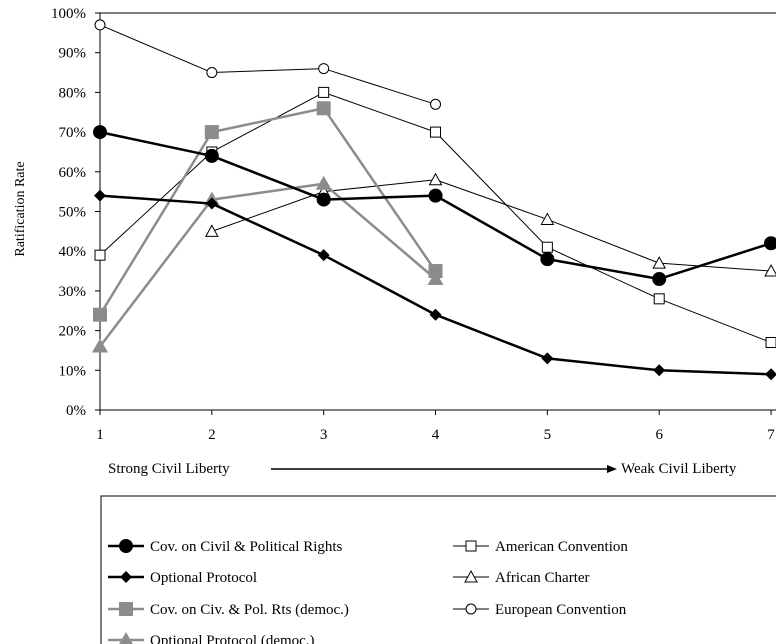 The width and height of the screenshot is (776, 644). What do you see at coordinates (73, 252) in the screenshot?
I see `y-tick-label: 40%` at bounding box center [73, 252].